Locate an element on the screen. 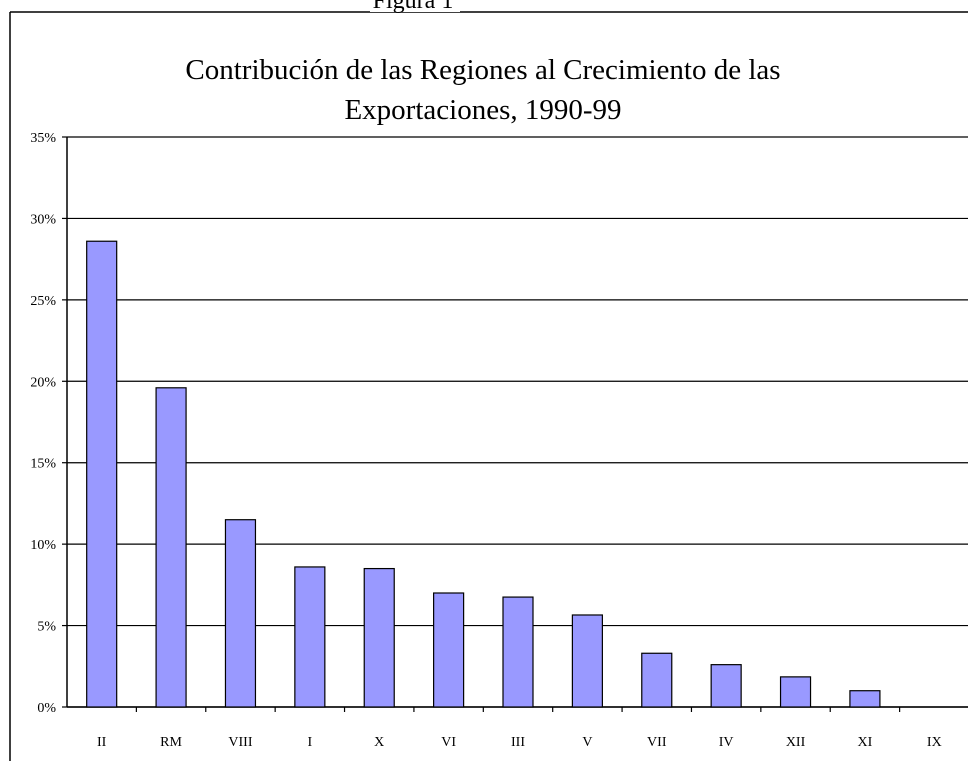 The width and height of the screenshot is (968, 761). x-tick-label: II is located at coordinates (102, 742).